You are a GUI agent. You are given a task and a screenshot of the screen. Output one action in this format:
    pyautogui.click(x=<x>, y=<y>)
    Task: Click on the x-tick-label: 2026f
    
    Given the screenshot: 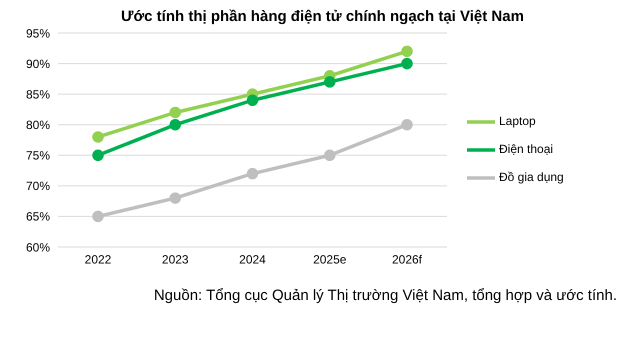 What is the action you would take?
    pyautogui.click(x=407, y=259)
    